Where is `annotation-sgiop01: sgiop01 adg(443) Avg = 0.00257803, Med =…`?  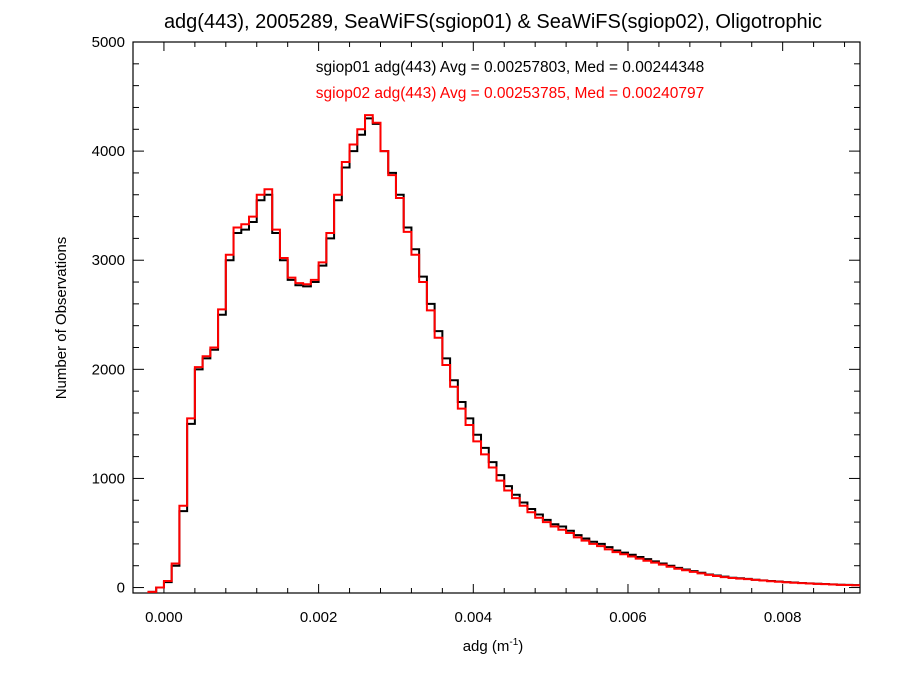 annotation-sgiop01: sgiop01 adg(443) Avg = 0.00257803, Med =… is located at coordinates (510, 67).